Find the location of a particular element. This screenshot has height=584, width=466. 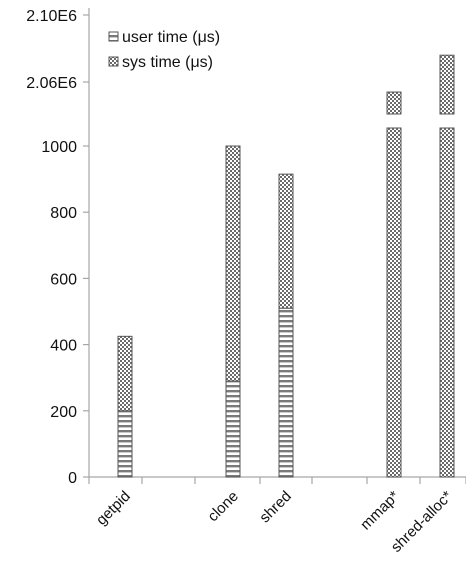

x-tick-labels: getpid clone shred mmap*shred-alloc* is located at coordinates (274, 522).